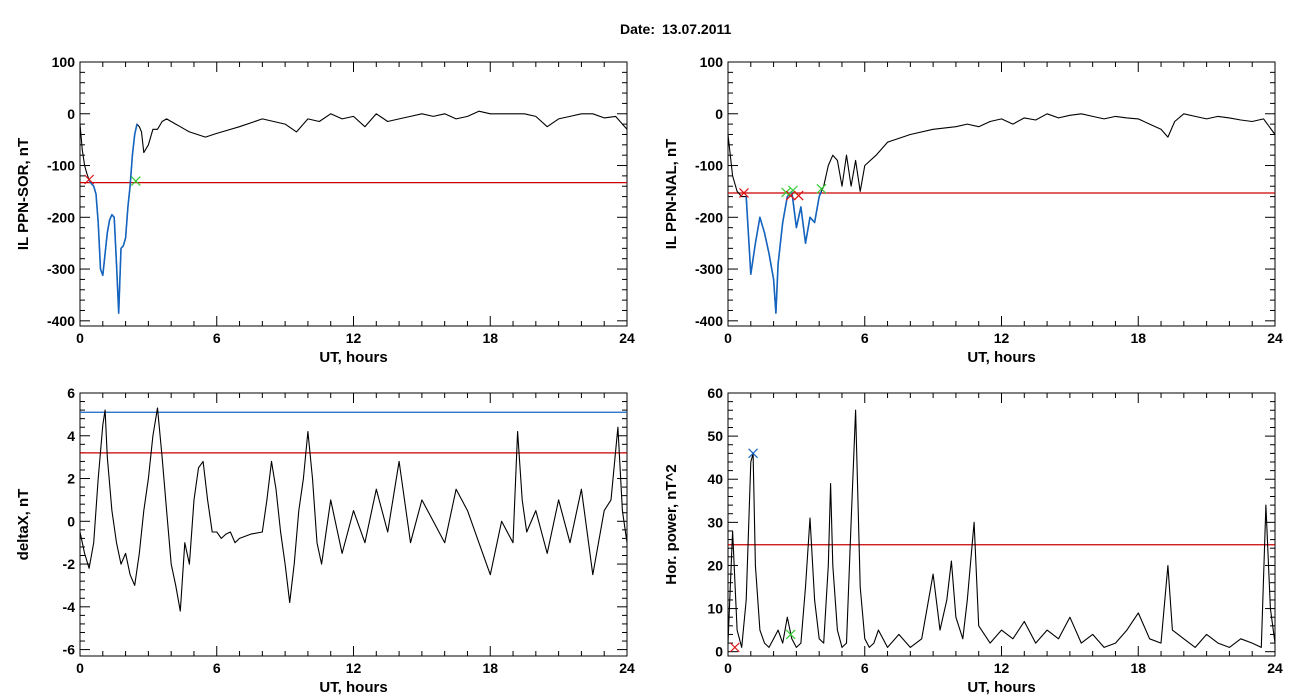 Image resolution: width=1300 pixels, height=700 pixels. Describe the element at coordinates (354, 338) in the screenshot. I see `chart-0-x-tick-label: 12` at that location.